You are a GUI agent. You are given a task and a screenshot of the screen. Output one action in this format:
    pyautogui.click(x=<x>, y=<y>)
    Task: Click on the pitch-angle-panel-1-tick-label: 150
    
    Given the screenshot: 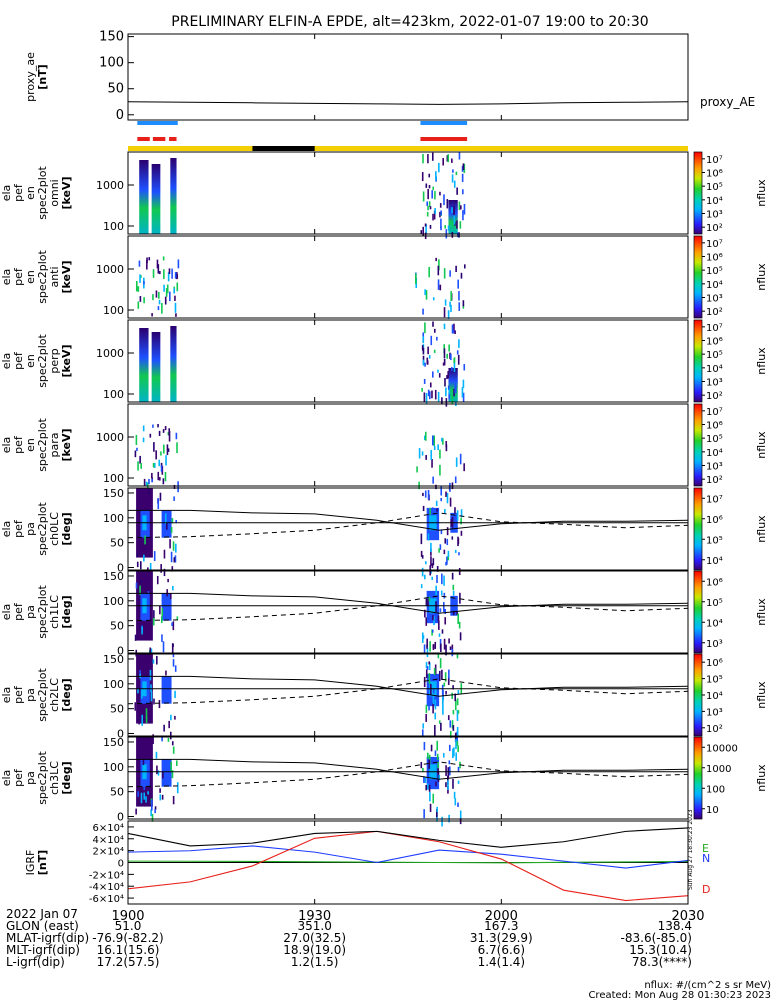 What is the action you would take?
    pyautogui.click(x=113, y=493)
    